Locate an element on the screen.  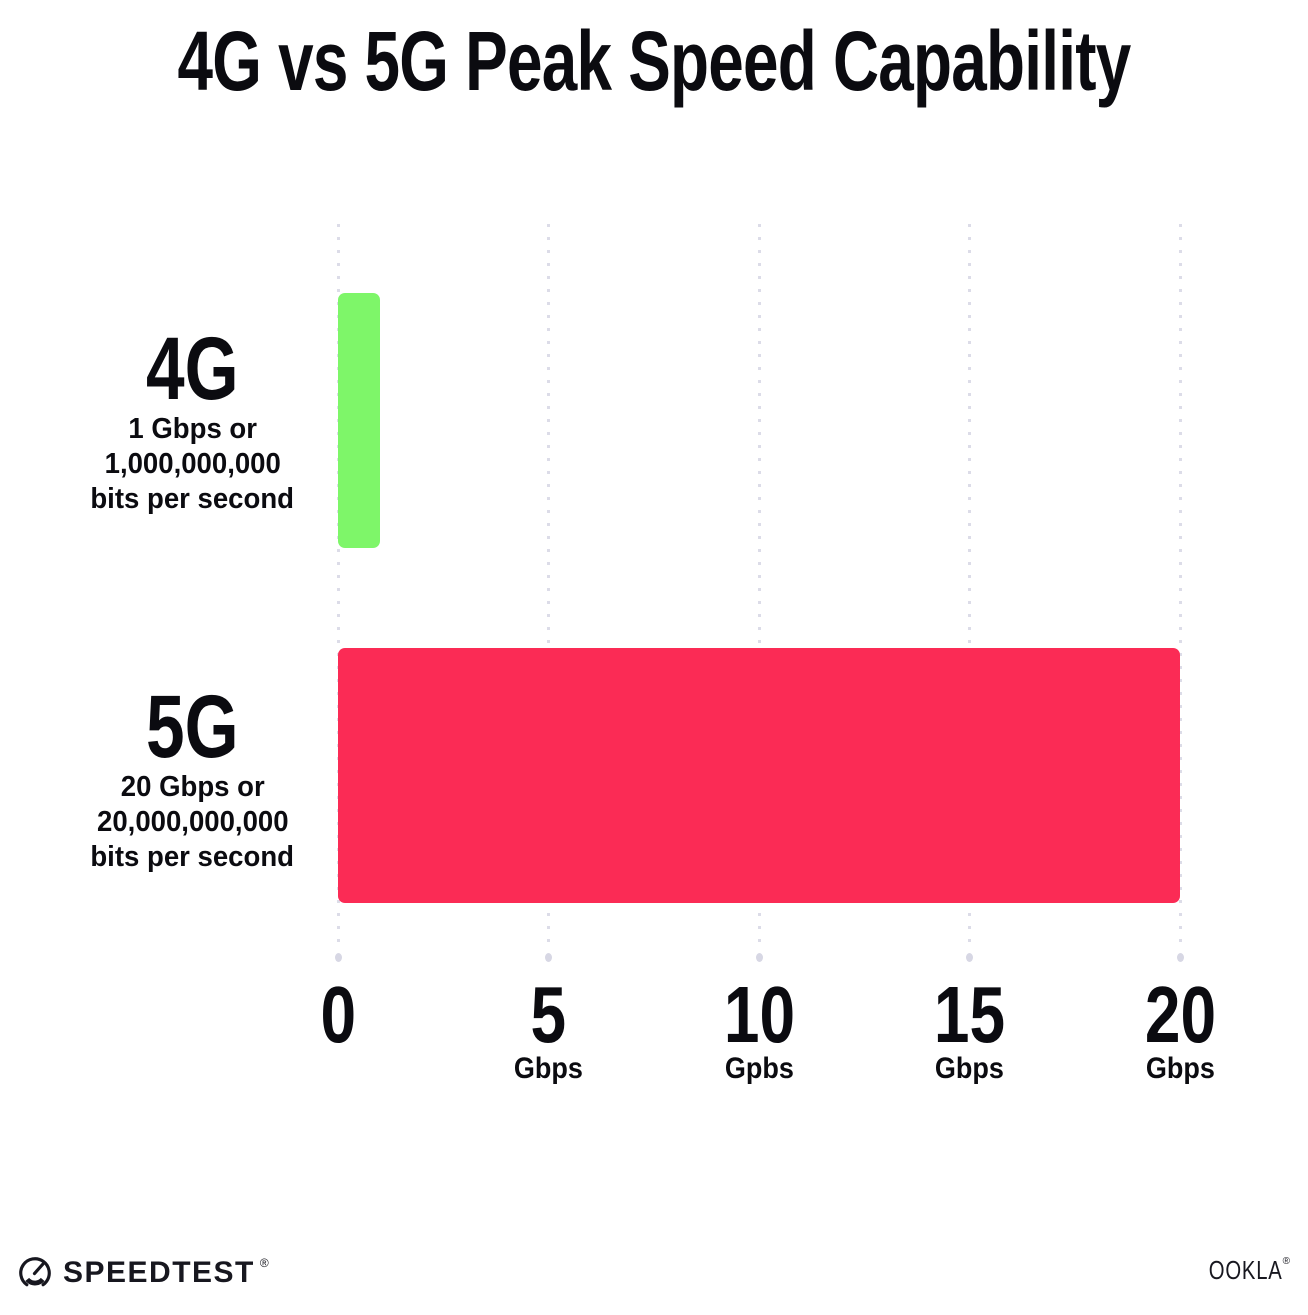
speedtest-logo: SPEEDTEST ® is located at coordinates (142, 1273).